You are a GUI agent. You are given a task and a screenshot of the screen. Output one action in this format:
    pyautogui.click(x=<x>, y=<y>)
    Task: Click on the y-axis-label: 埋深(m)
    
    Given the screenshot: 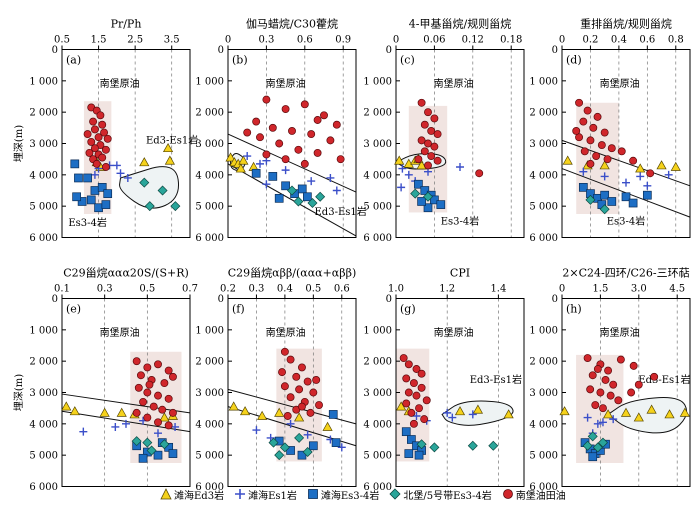 What is the action you would take?
    pyautogui.click(x=19, y=392)
    